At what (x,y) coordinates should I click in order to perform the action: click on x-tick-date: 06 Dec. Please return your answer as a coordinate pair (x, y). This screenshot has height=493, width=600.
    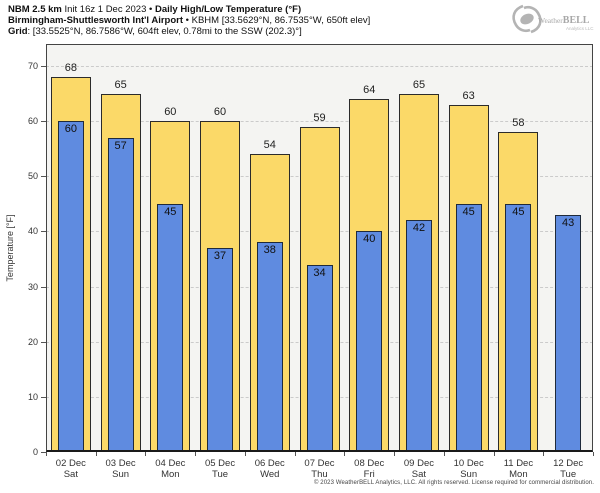
    Looking at the image, I should click on (269, 463).